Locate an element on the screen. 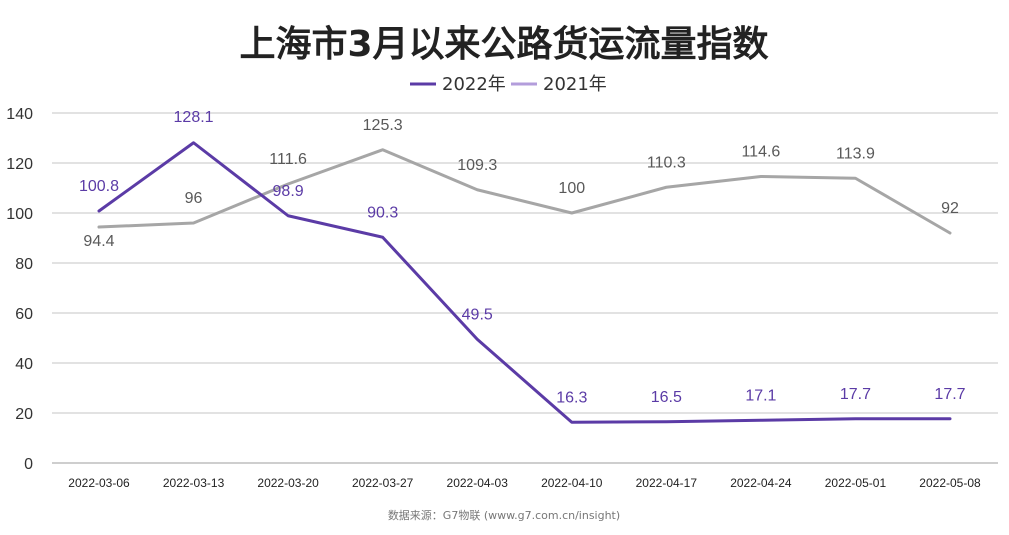  data-label: 125.3 is located at coordinates (383, 125).